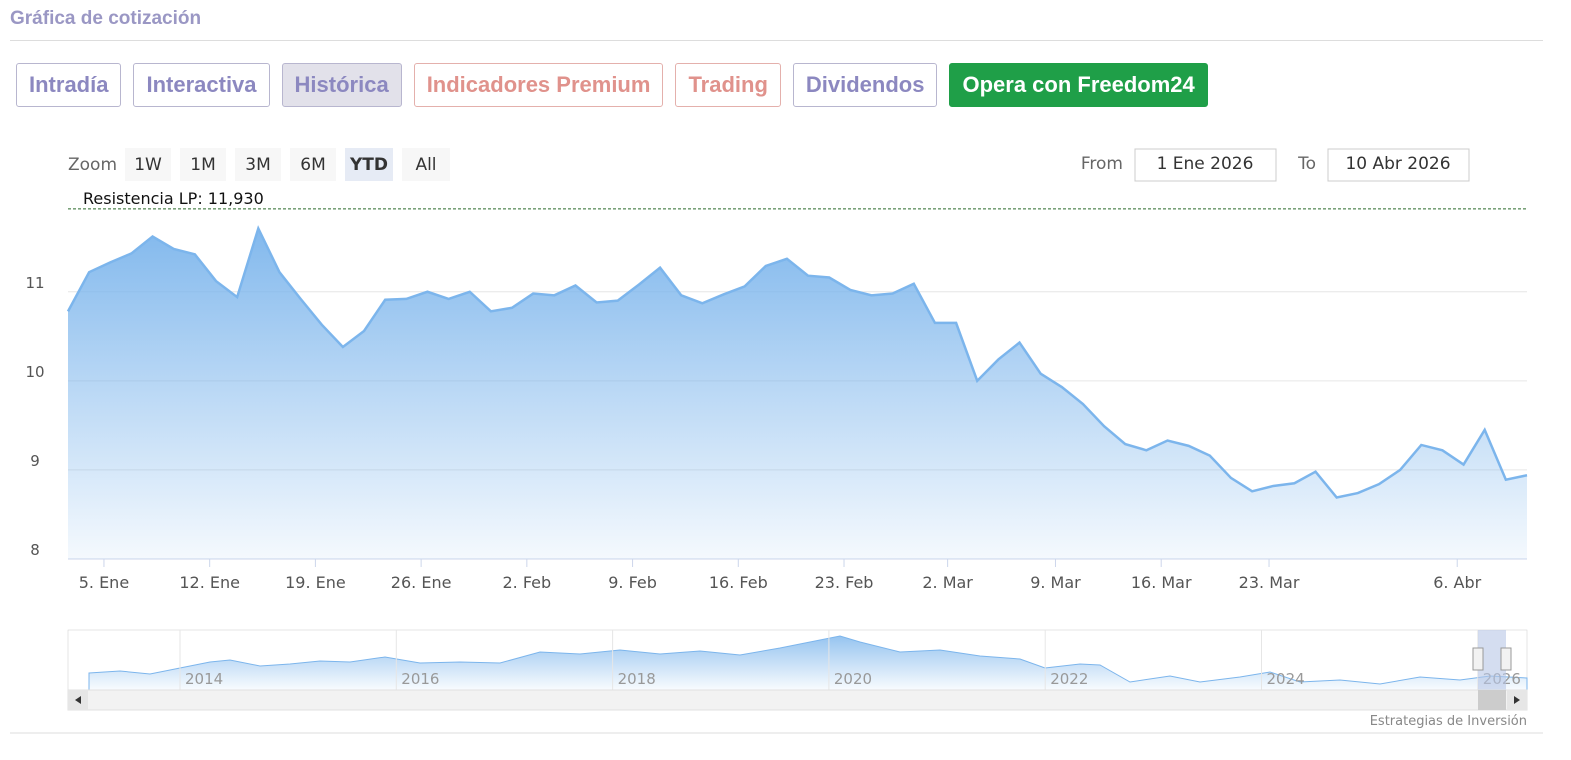  What do you see at coordinates (947, 582) in the screenshot?
I see `x-tick-label: 2. Mar` at bounding box center [947, 582].